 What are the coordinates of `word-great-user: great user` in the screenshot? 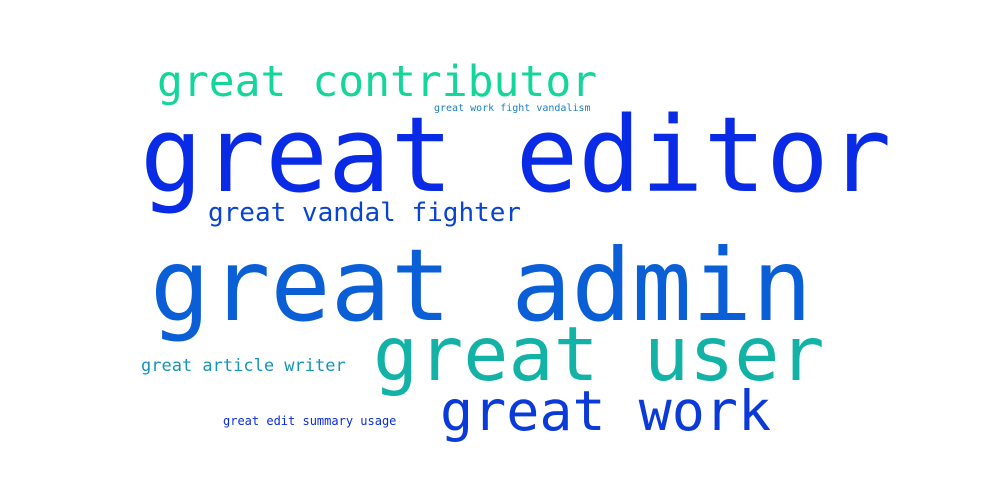 It's located at (599, 354).